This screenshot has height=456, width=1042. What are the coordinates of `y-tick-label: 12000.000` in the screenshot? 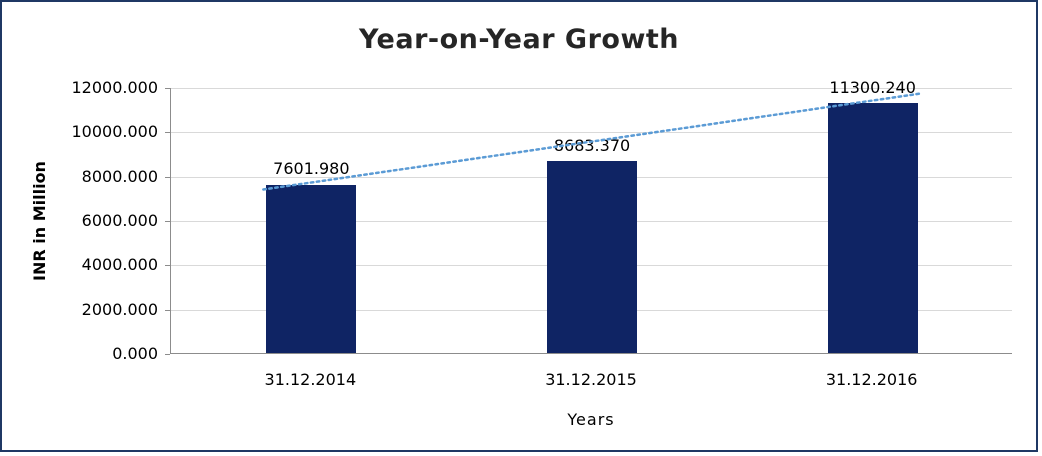 It's located at (114, 87).